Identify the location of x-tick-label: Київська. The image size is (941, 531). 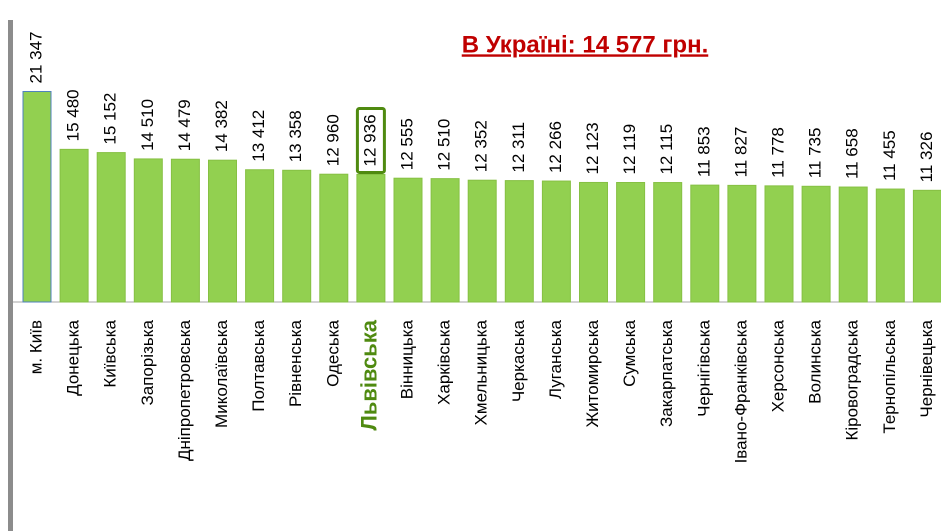
(110, 353).